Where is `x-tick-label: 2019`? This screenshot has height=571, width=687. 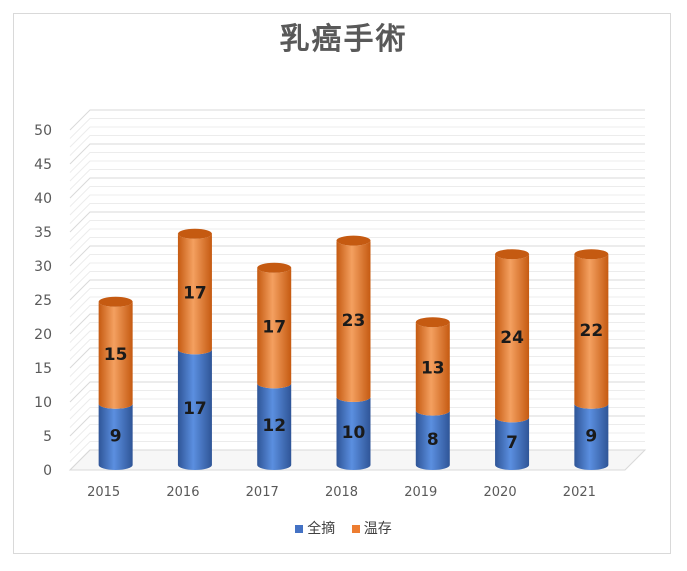
x-tick-label: 2019 is located at coordinates (420, 492).